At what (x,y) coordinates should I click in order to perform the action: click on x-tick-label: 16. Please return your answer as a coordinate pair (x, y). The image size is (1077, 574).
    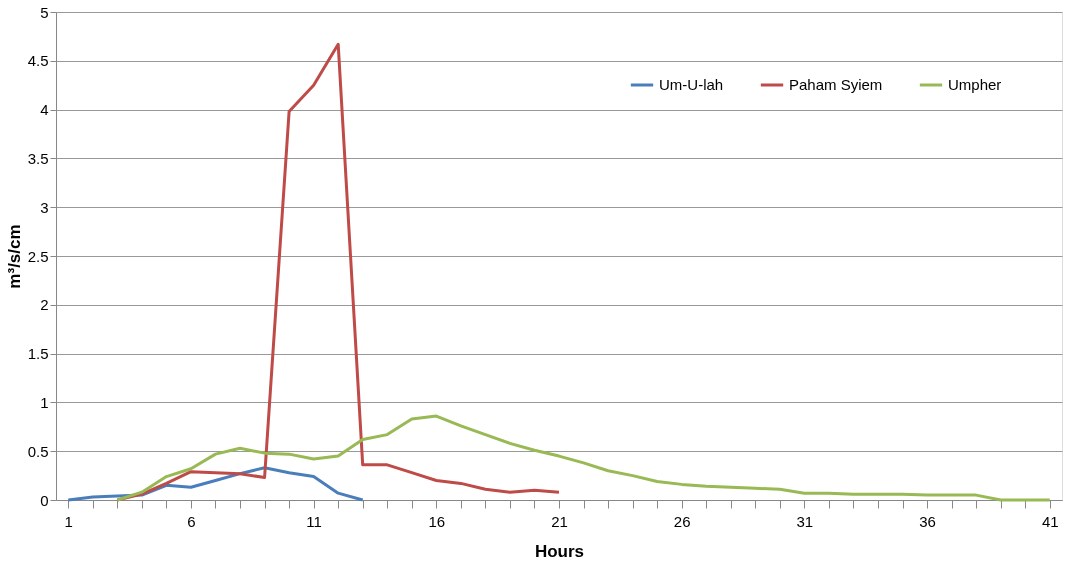
    Looking at the image, I should click on (437, 521).